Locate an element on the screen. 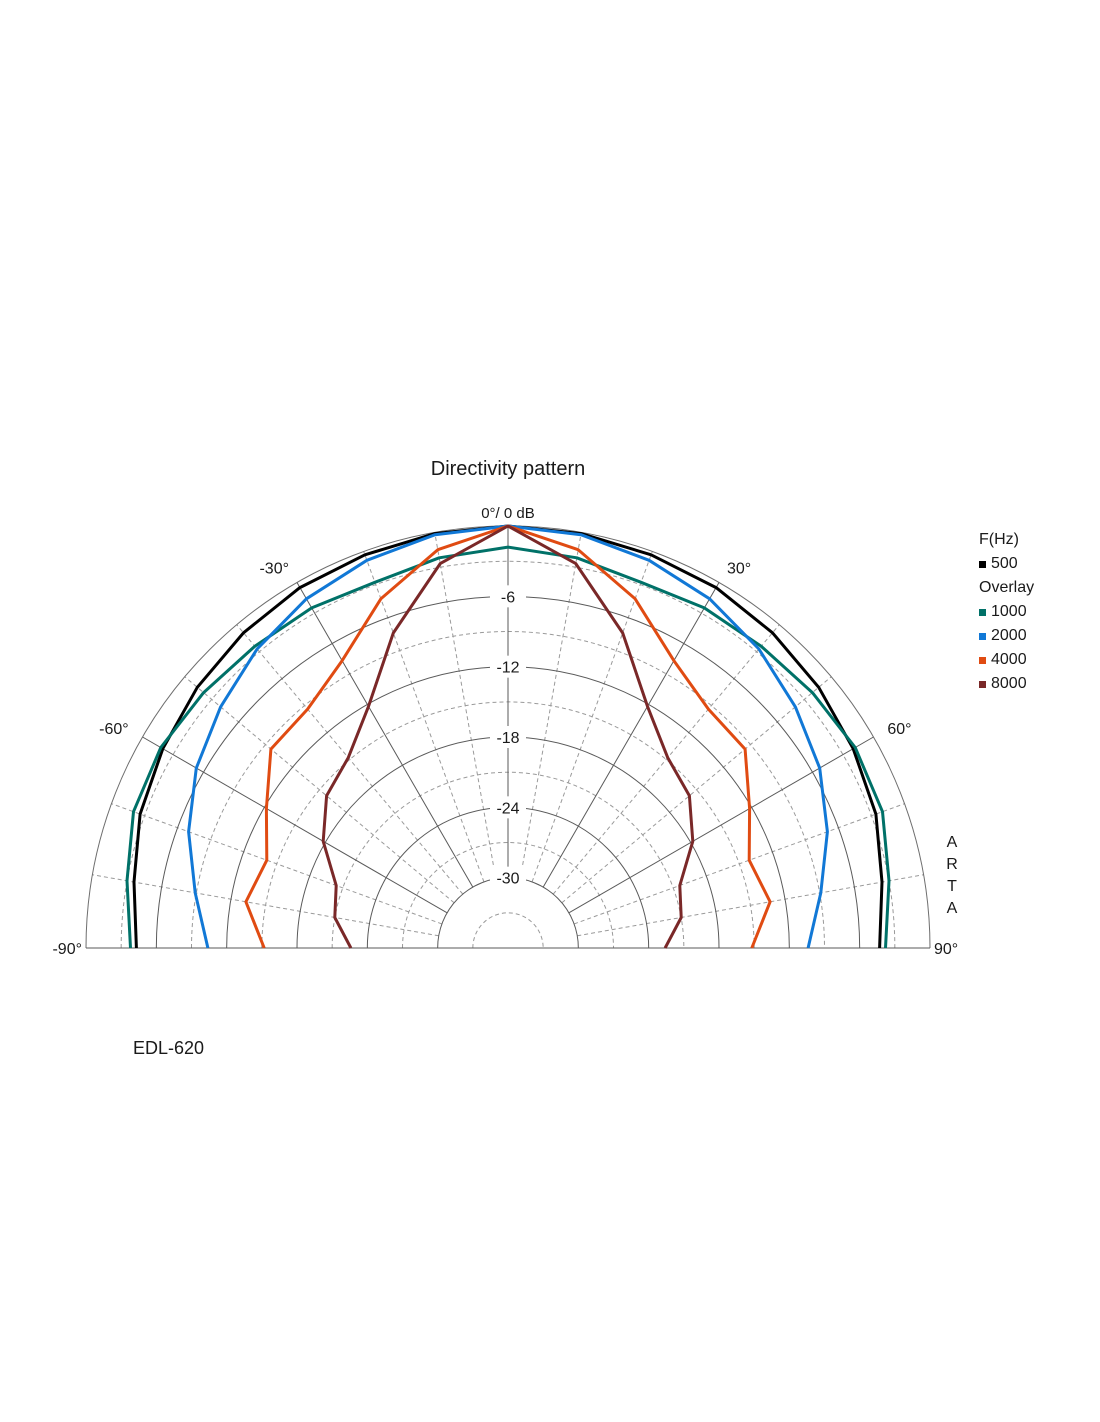 The width and height of the screenshot is (1100, 1422). legend: F(Hz) 500 Overlay 1000 2000 4000 8000 is located at coordinates (1006, 612).